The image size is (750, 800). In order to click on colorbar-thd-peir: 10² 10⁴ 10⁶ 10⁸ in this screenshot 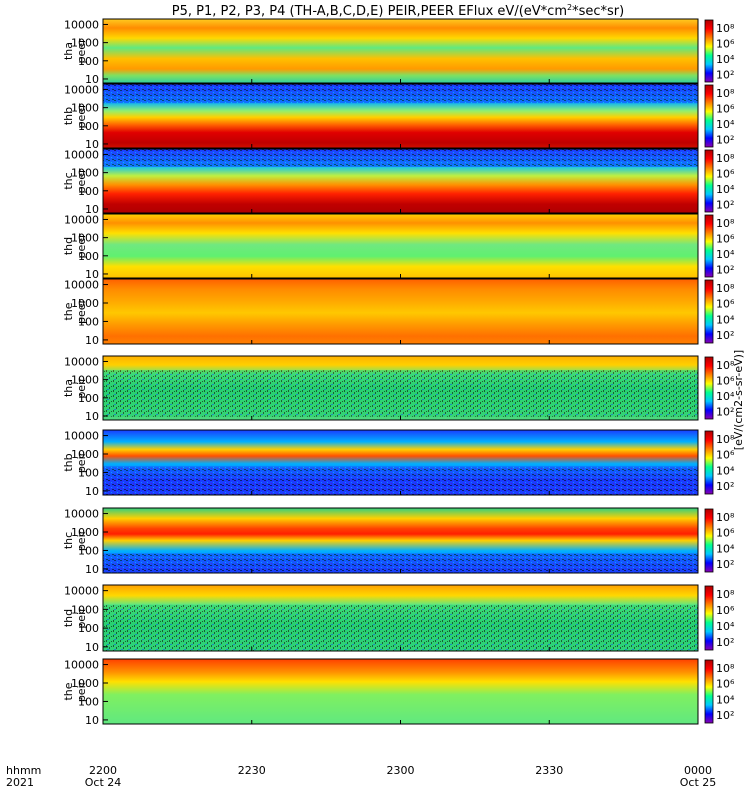, I will do `click(719, 618)`.